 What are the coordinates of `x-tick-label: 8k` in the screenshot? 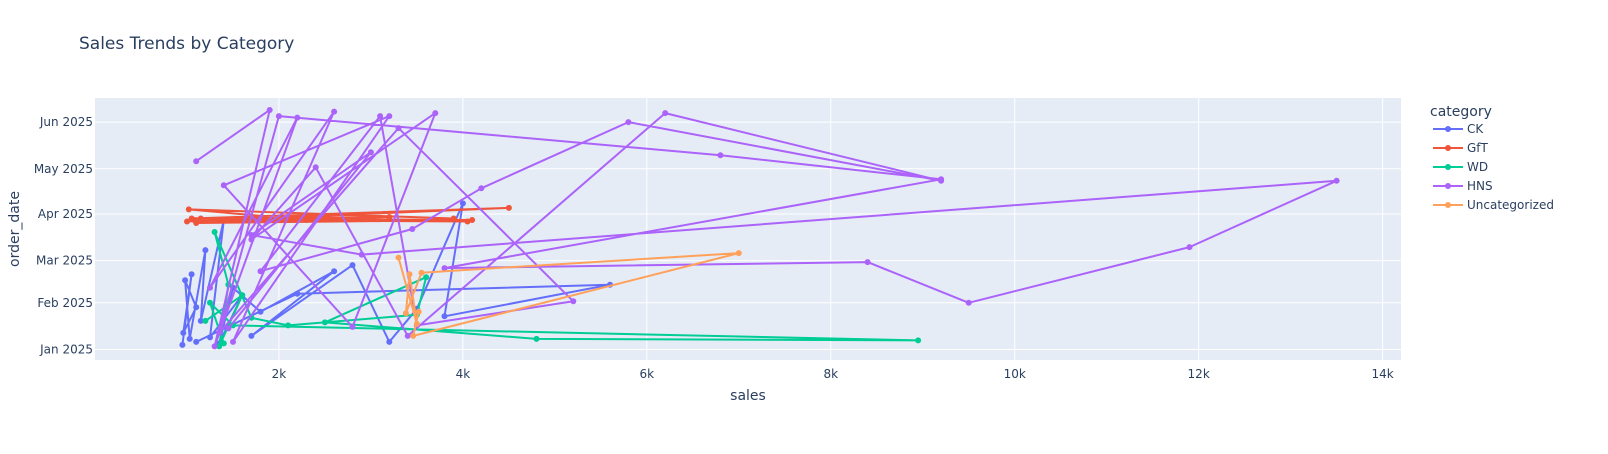 It's located at (830, 374).